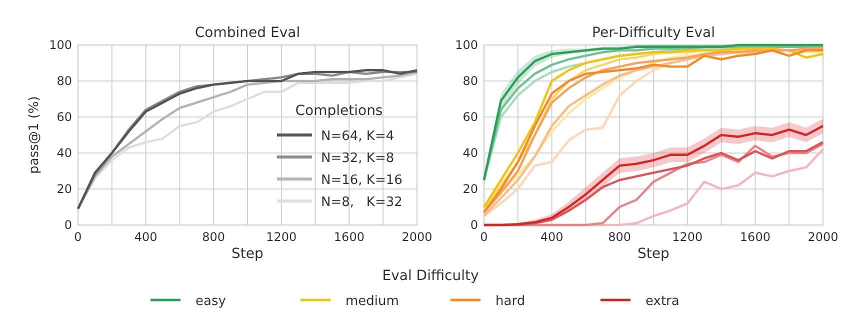  Describe the element at coordinates (663, 301) in the screenshot. I see `legend-label: extra` at that location.